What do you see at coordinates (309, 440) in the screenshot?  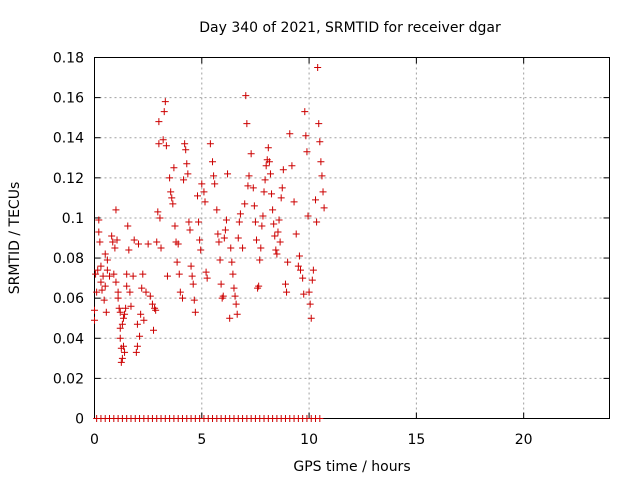 I see `x-tick-label: 10` at bounding box center [309, 440].